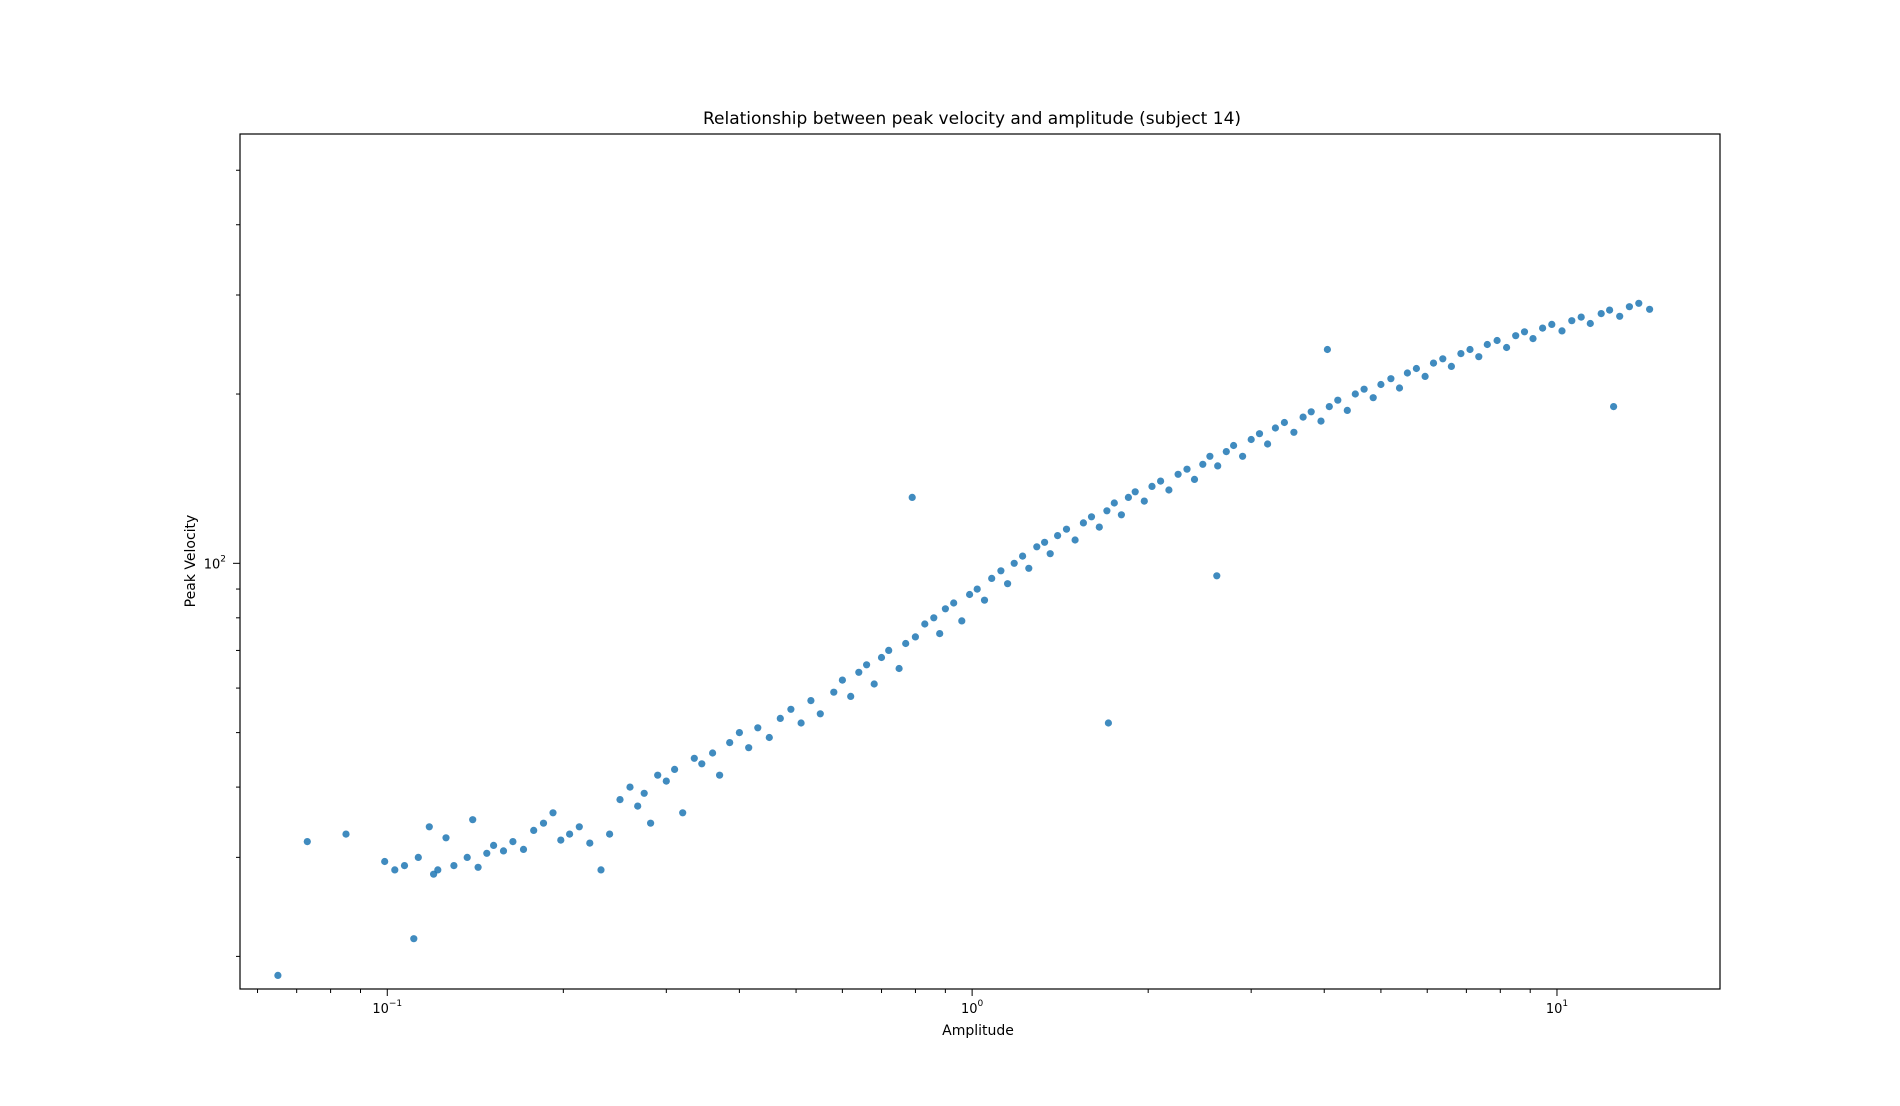  Describe the element at coordinates (978, 1031) in the screenshot. I see `x-axis-label: Amplitude` at that location.